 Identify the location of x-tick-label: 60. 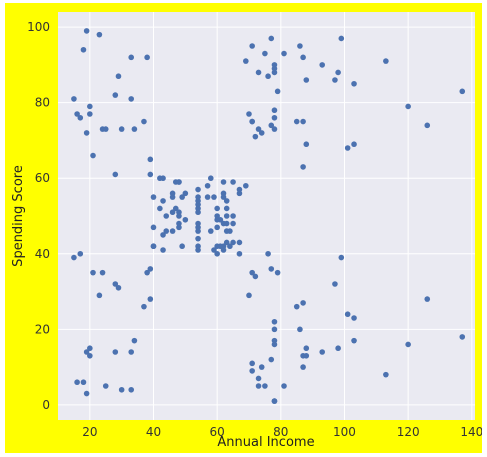
(217, 432).